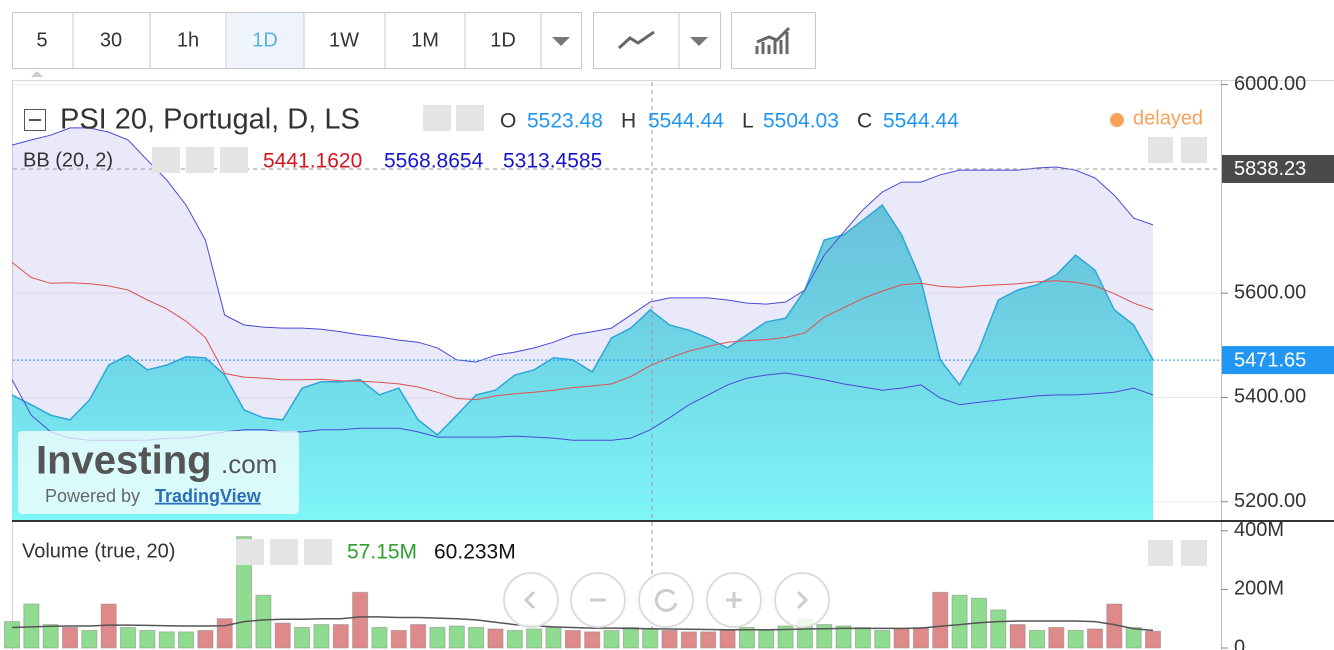 The image size is (1334, 650). What do you see at coordinates (1270, 84) in the screenshot?
I see `y-tick-label: 6000.00` at bounding box center [1270, 84].